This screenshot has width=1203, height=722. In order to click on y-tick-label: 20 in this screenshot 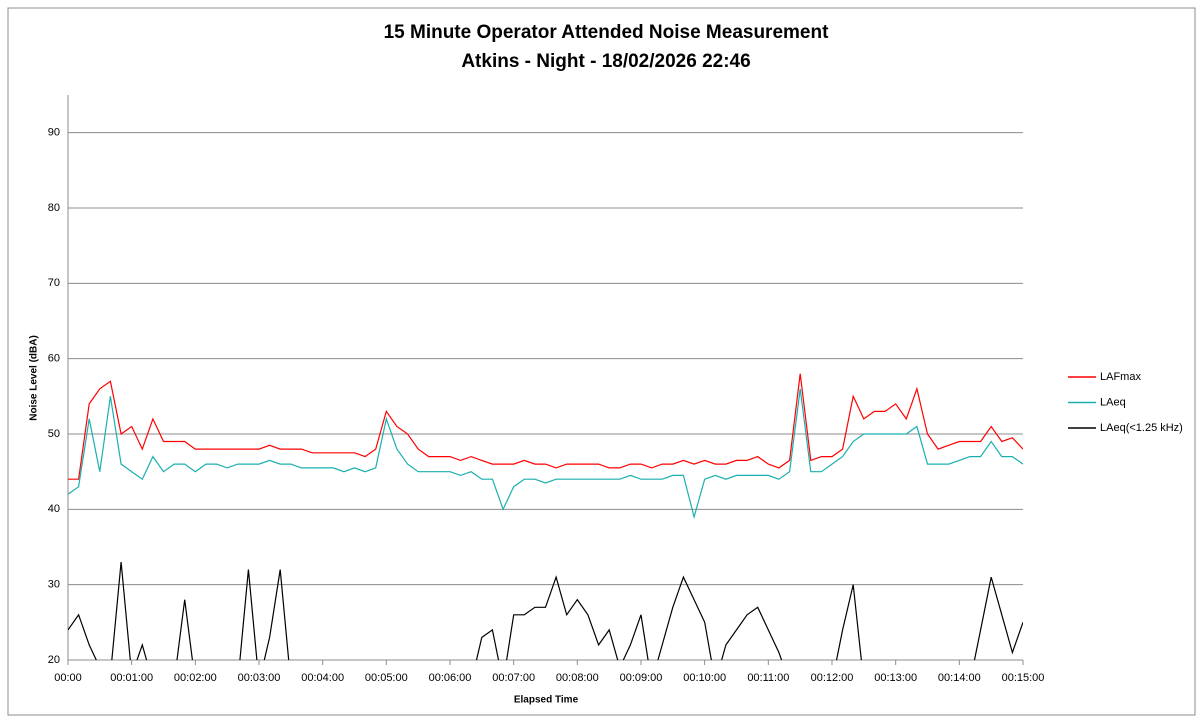, I will do `click(54, 660)`.